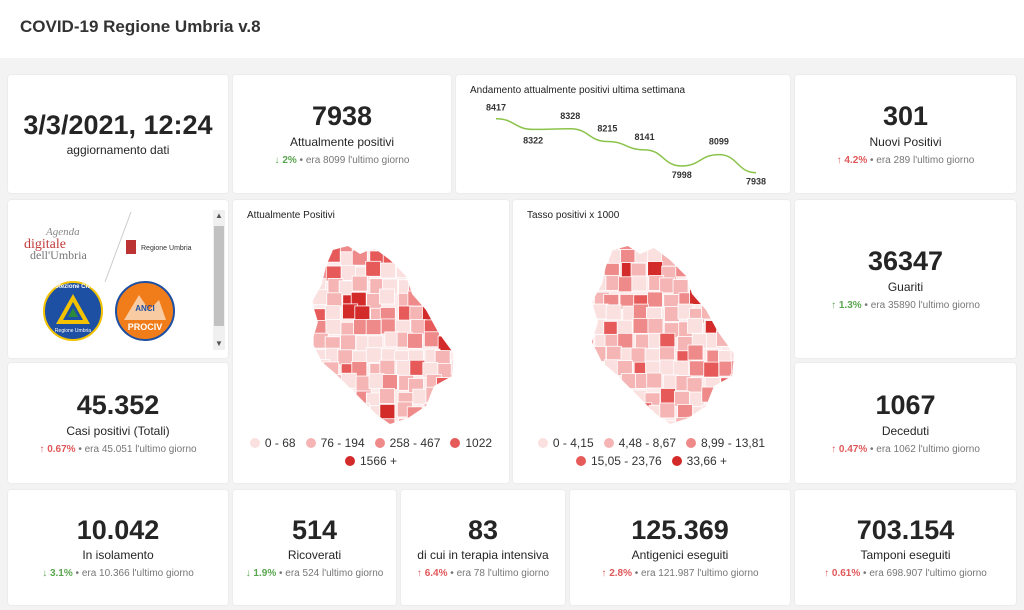 The height and width of the screenshot is (610, 1024). Describe the element at coordinates (73, 331) in the screenshot. I see `protezione-sub-label: Regione Umbria` at that location.